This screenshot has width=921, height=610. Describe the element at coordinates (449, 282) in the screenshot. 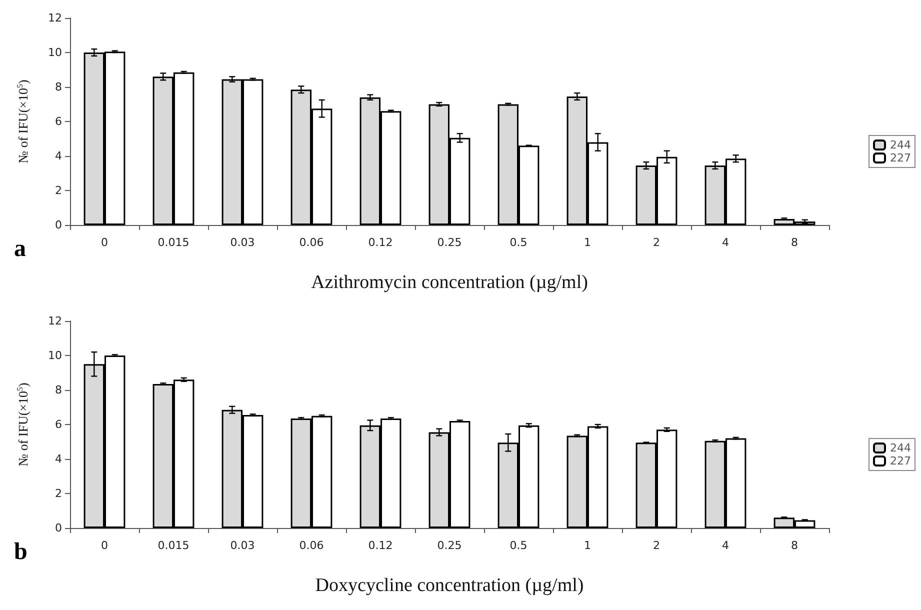

I see `x-axis-title: Azithromycin concentration (µg/ml)` at that location.